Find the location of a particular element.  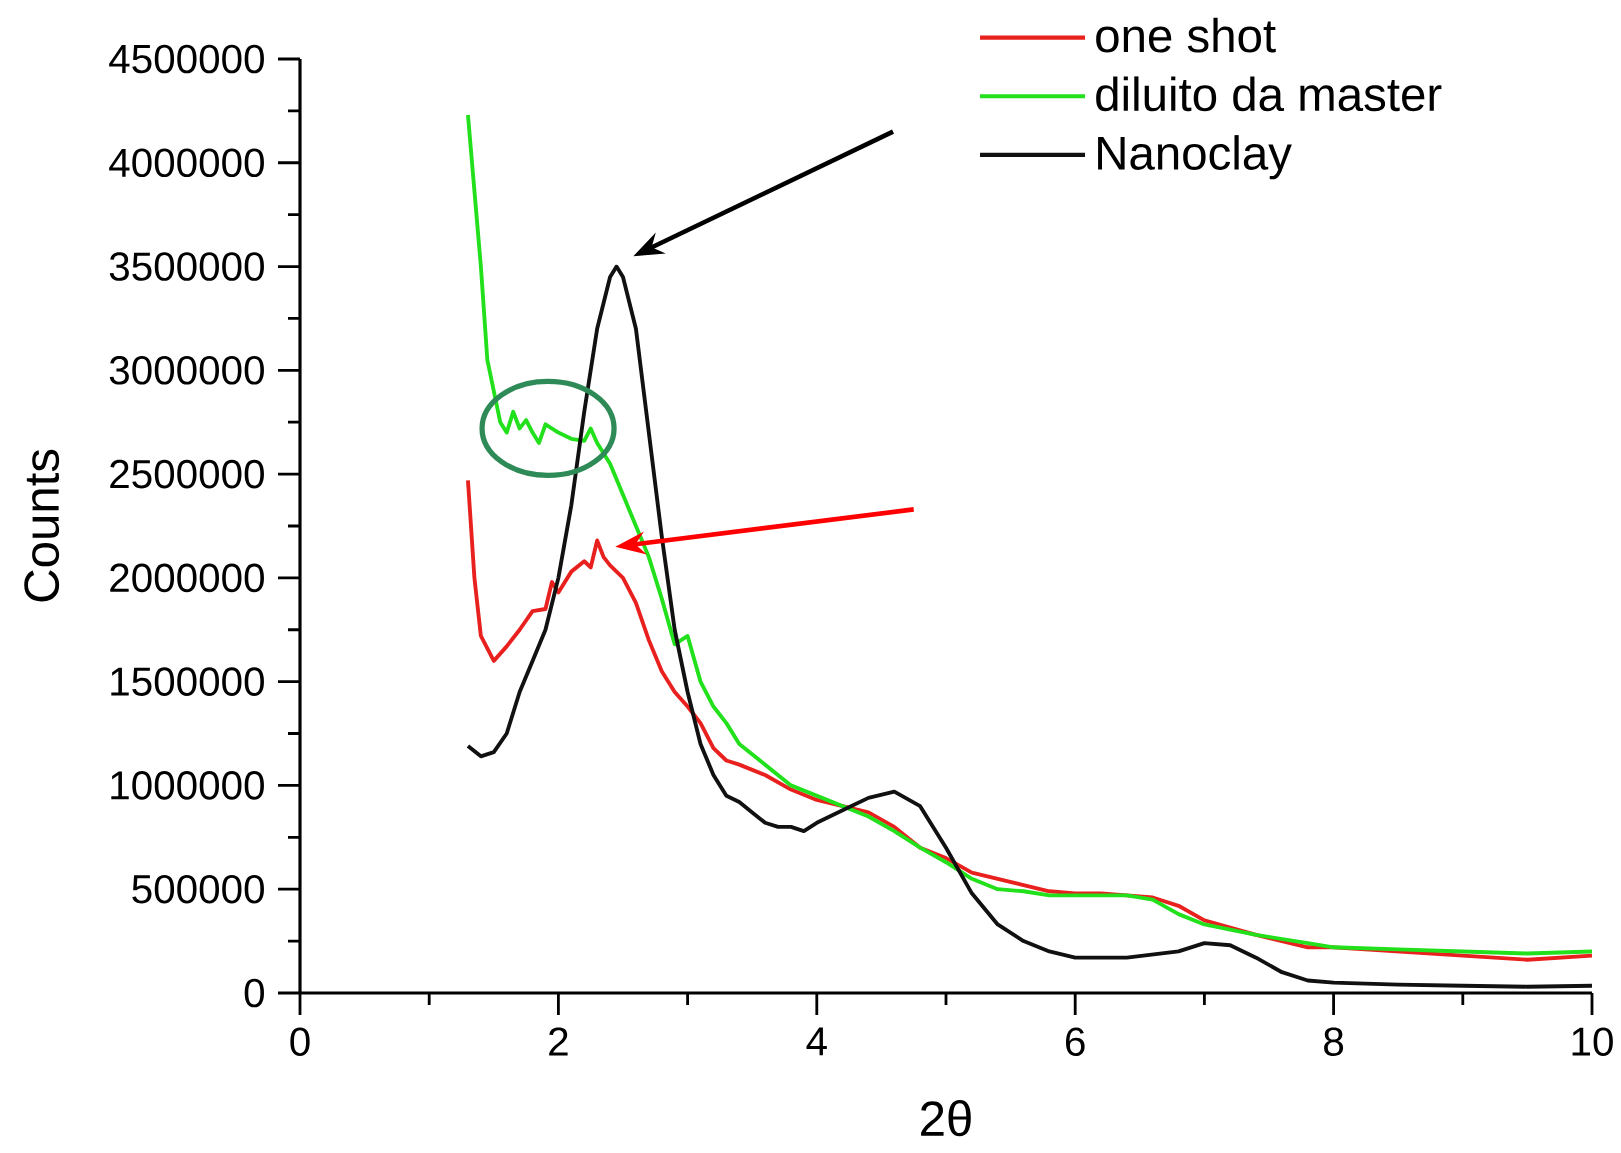

x-axis-title: 2θ is located at coordinates (946, 1118).